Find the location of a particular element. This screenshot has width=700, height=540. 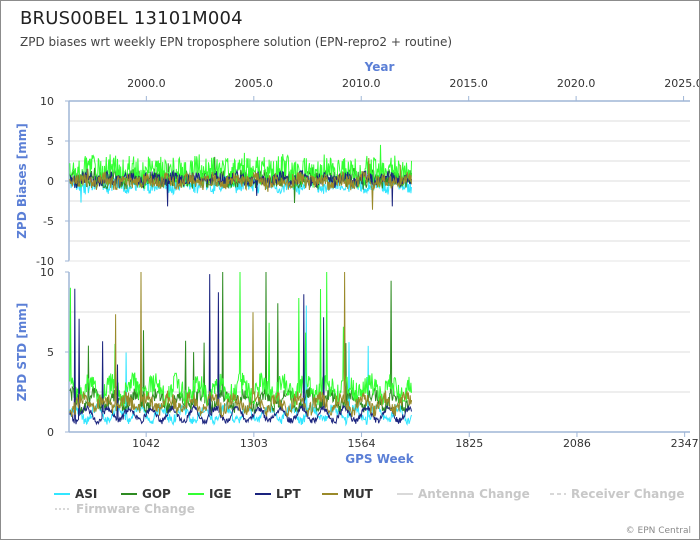

year-tick-label: 2015.0 is located at coordinates (468, 83).